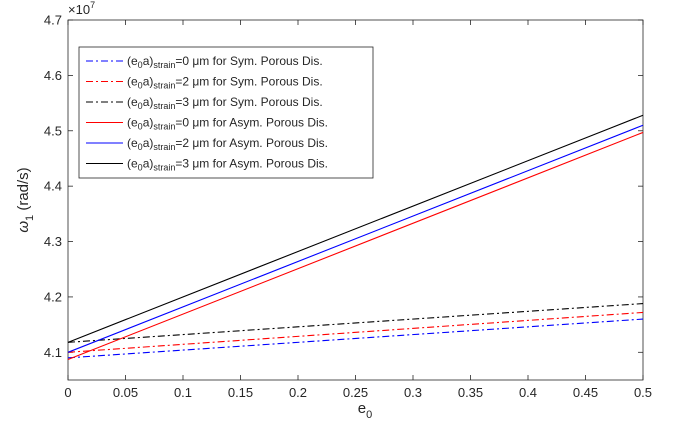  I want to click on y-axis-label-symbol: ω, so click(23, 227).